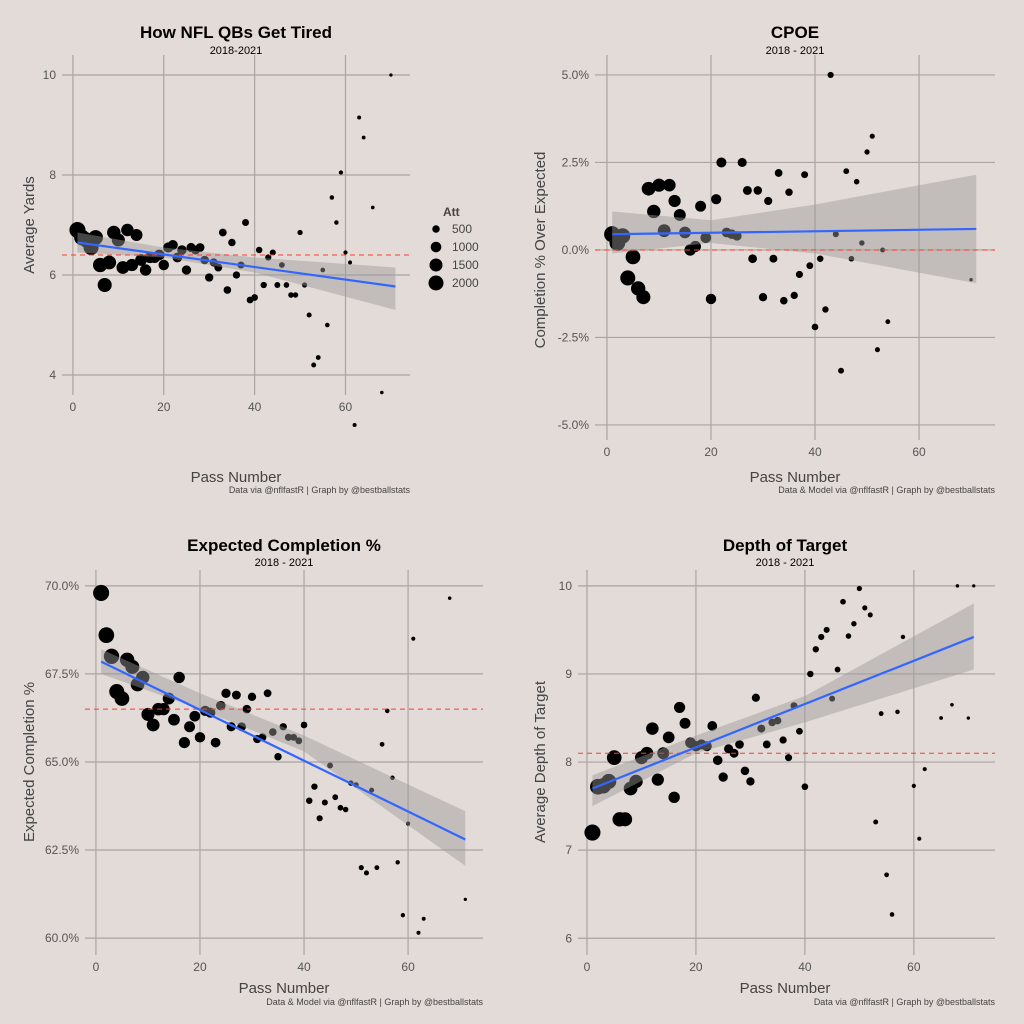 The image size is (1024, 1024). I want to click on y-tick-label: 6, so click(52, 275).